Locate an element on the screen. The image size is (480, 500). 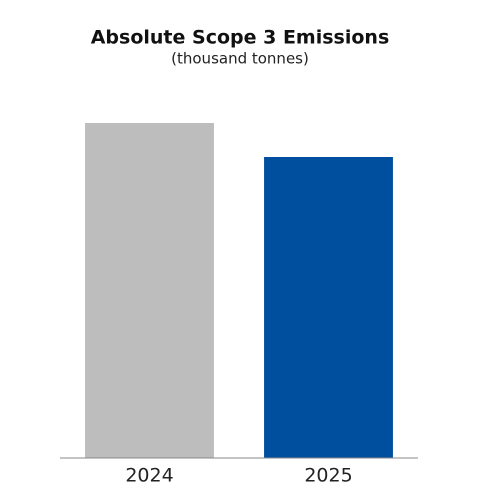
chart-subtitle: (thousand tonnes) is located at coordinates (240, 59).